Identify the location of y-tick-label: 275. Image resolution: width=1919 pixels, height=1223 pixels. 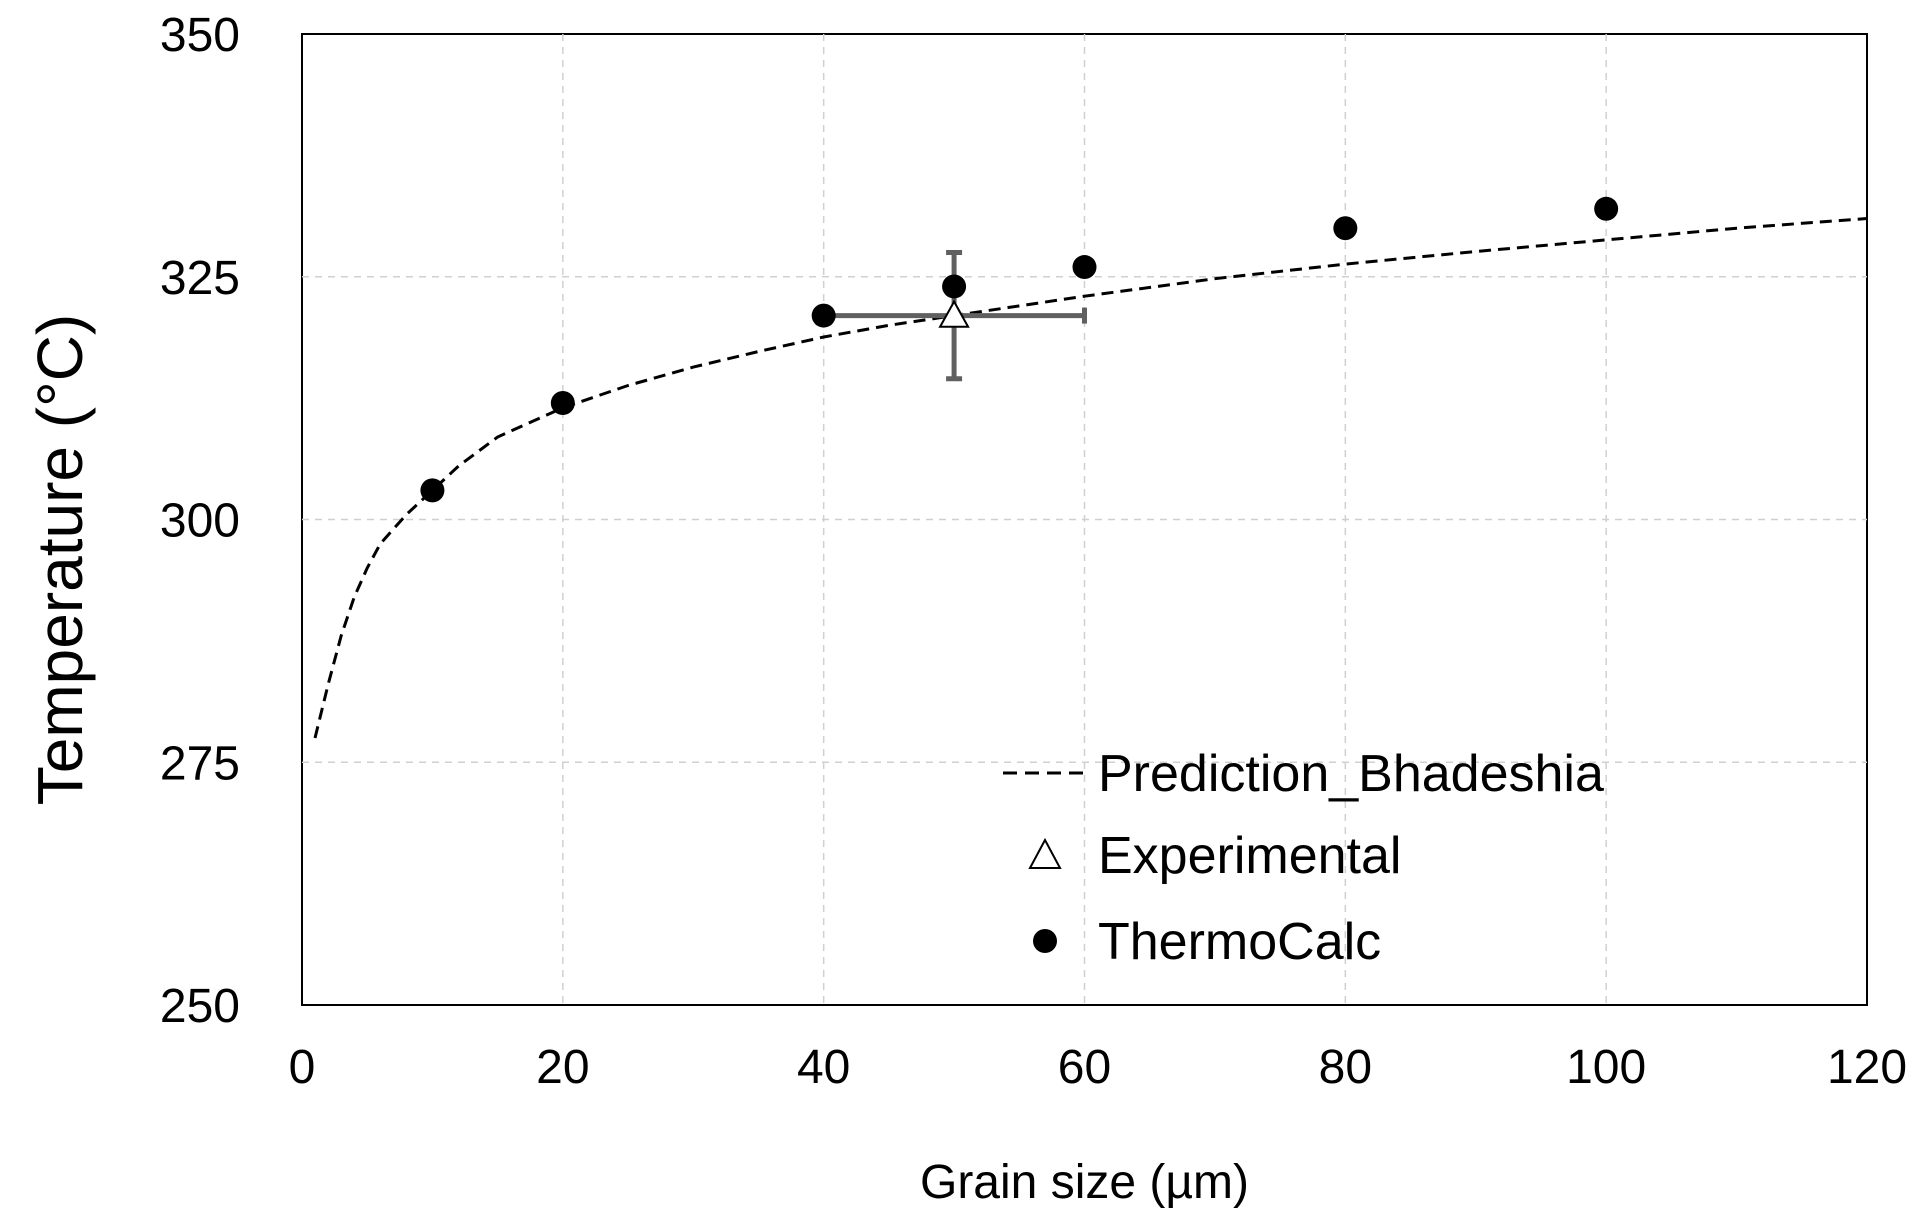
(200, 763).